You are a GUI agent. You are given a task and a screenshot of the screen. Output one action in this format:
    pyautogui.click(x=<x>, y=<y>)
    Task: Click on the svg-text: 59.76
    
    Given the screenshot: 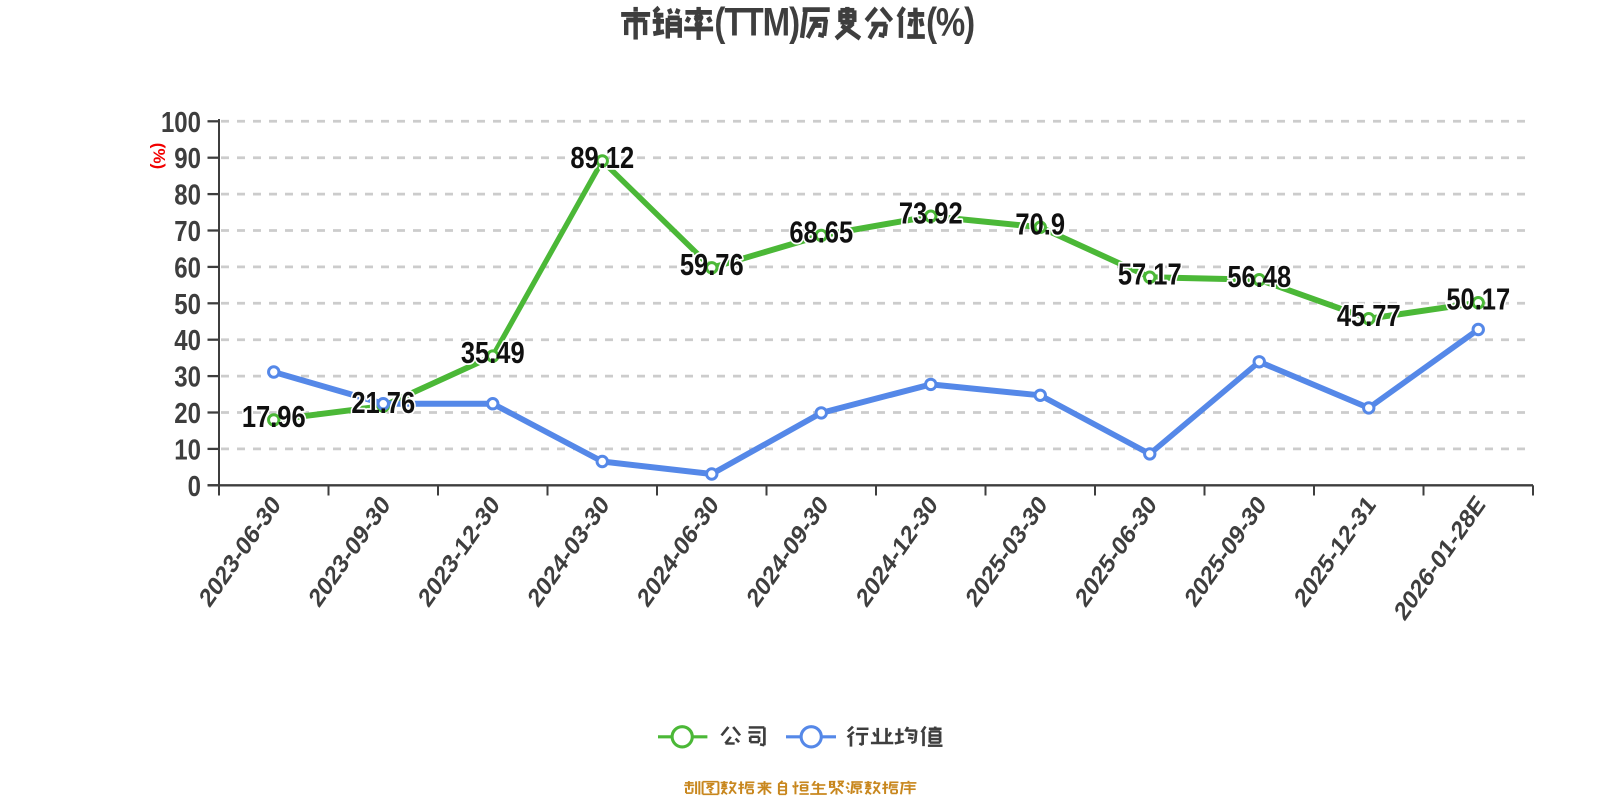 What is the action you would take?
    pyautogui.click(x=712, y=265)
    